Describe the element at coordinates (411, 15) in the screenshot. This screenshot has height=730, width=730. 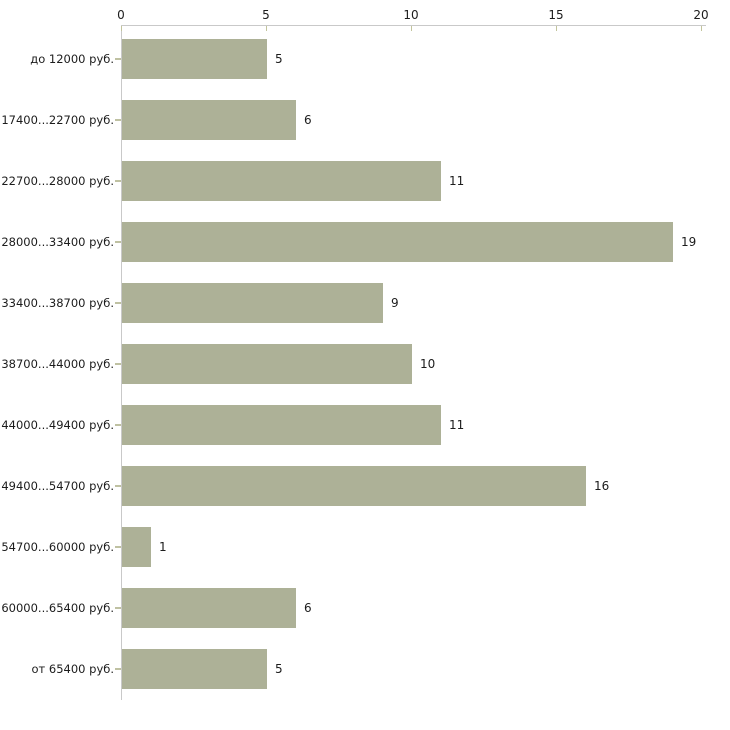
I see `x-tick-label: 10` at that location.